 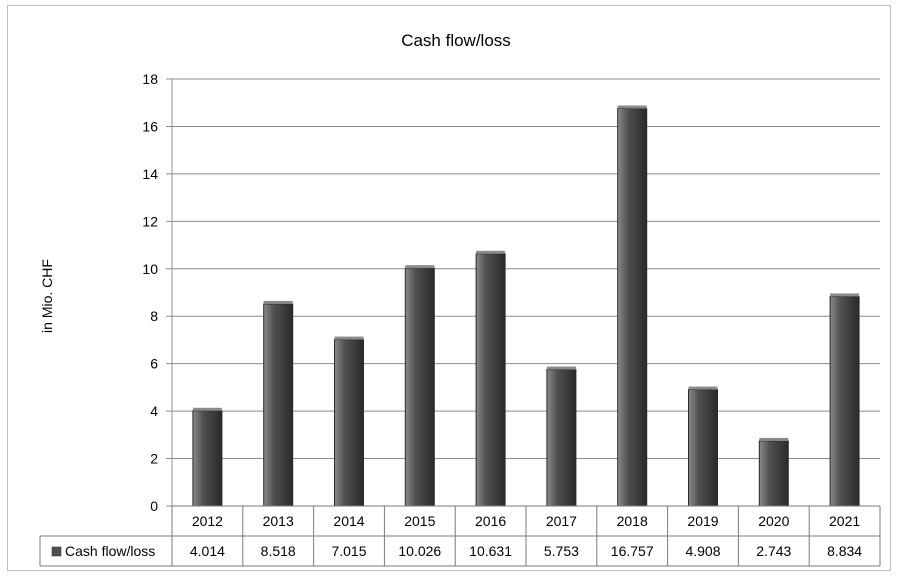 I want to click on y-tick-label: 12, so click(x=150, y=221).